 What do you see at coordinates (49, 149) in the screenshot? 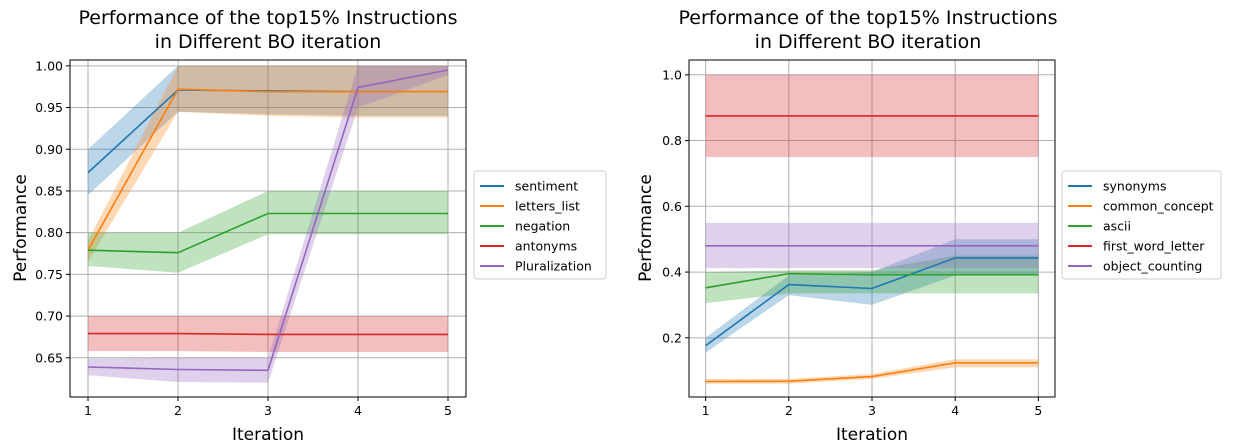
I see `chart-left-y-tick-label: 0.90` at bounding box center [49, 149].